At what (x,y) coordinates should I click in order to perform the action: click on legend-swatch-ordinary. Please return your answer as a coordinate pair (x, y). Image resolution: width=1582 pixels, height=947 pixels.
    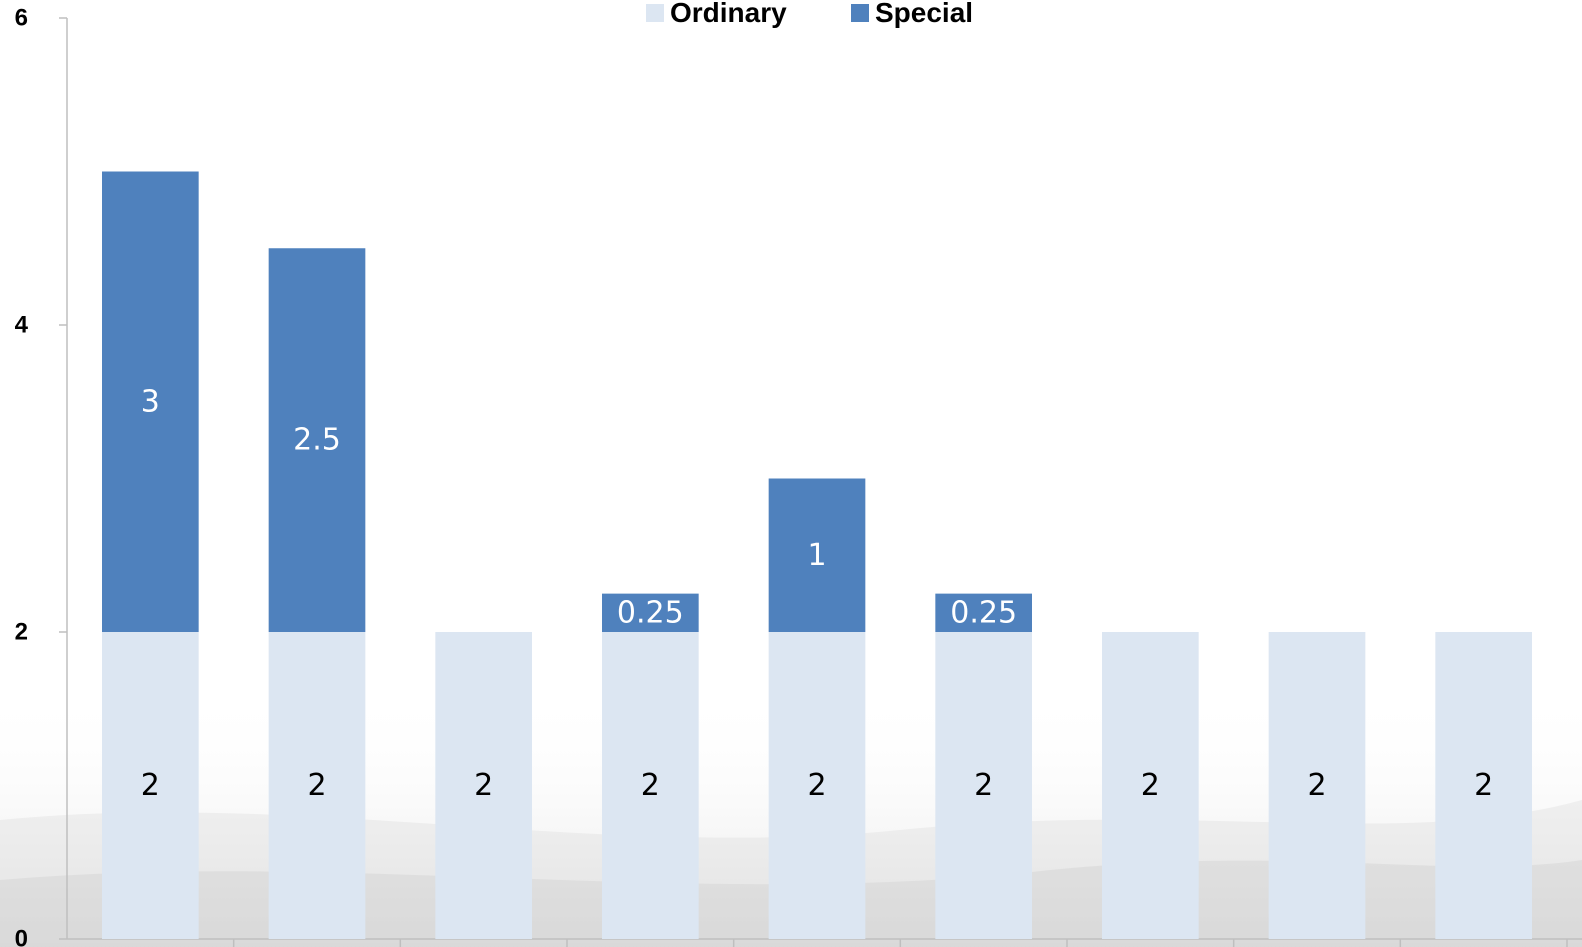
    Looking at the image, I should click on (655, 13).